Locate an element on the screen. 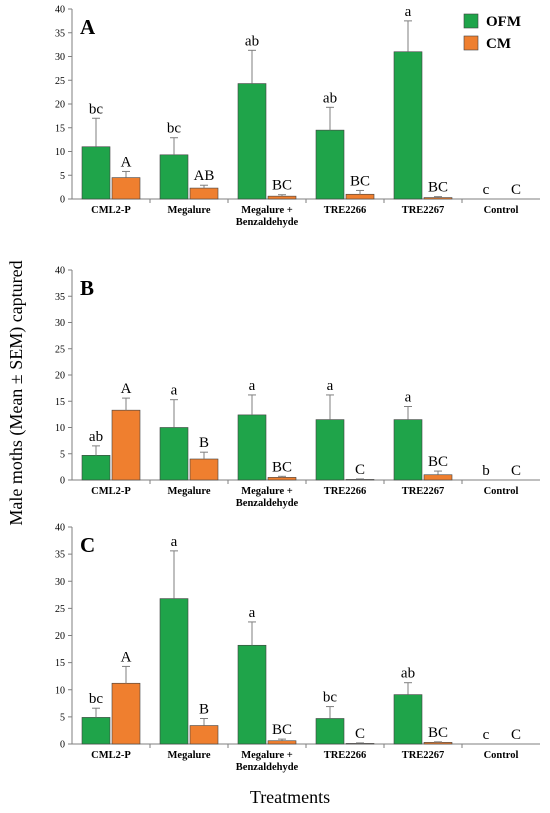 The height and width of the screenshot is (813, 550). panel-letter: B is located at coordinates (87, 288).